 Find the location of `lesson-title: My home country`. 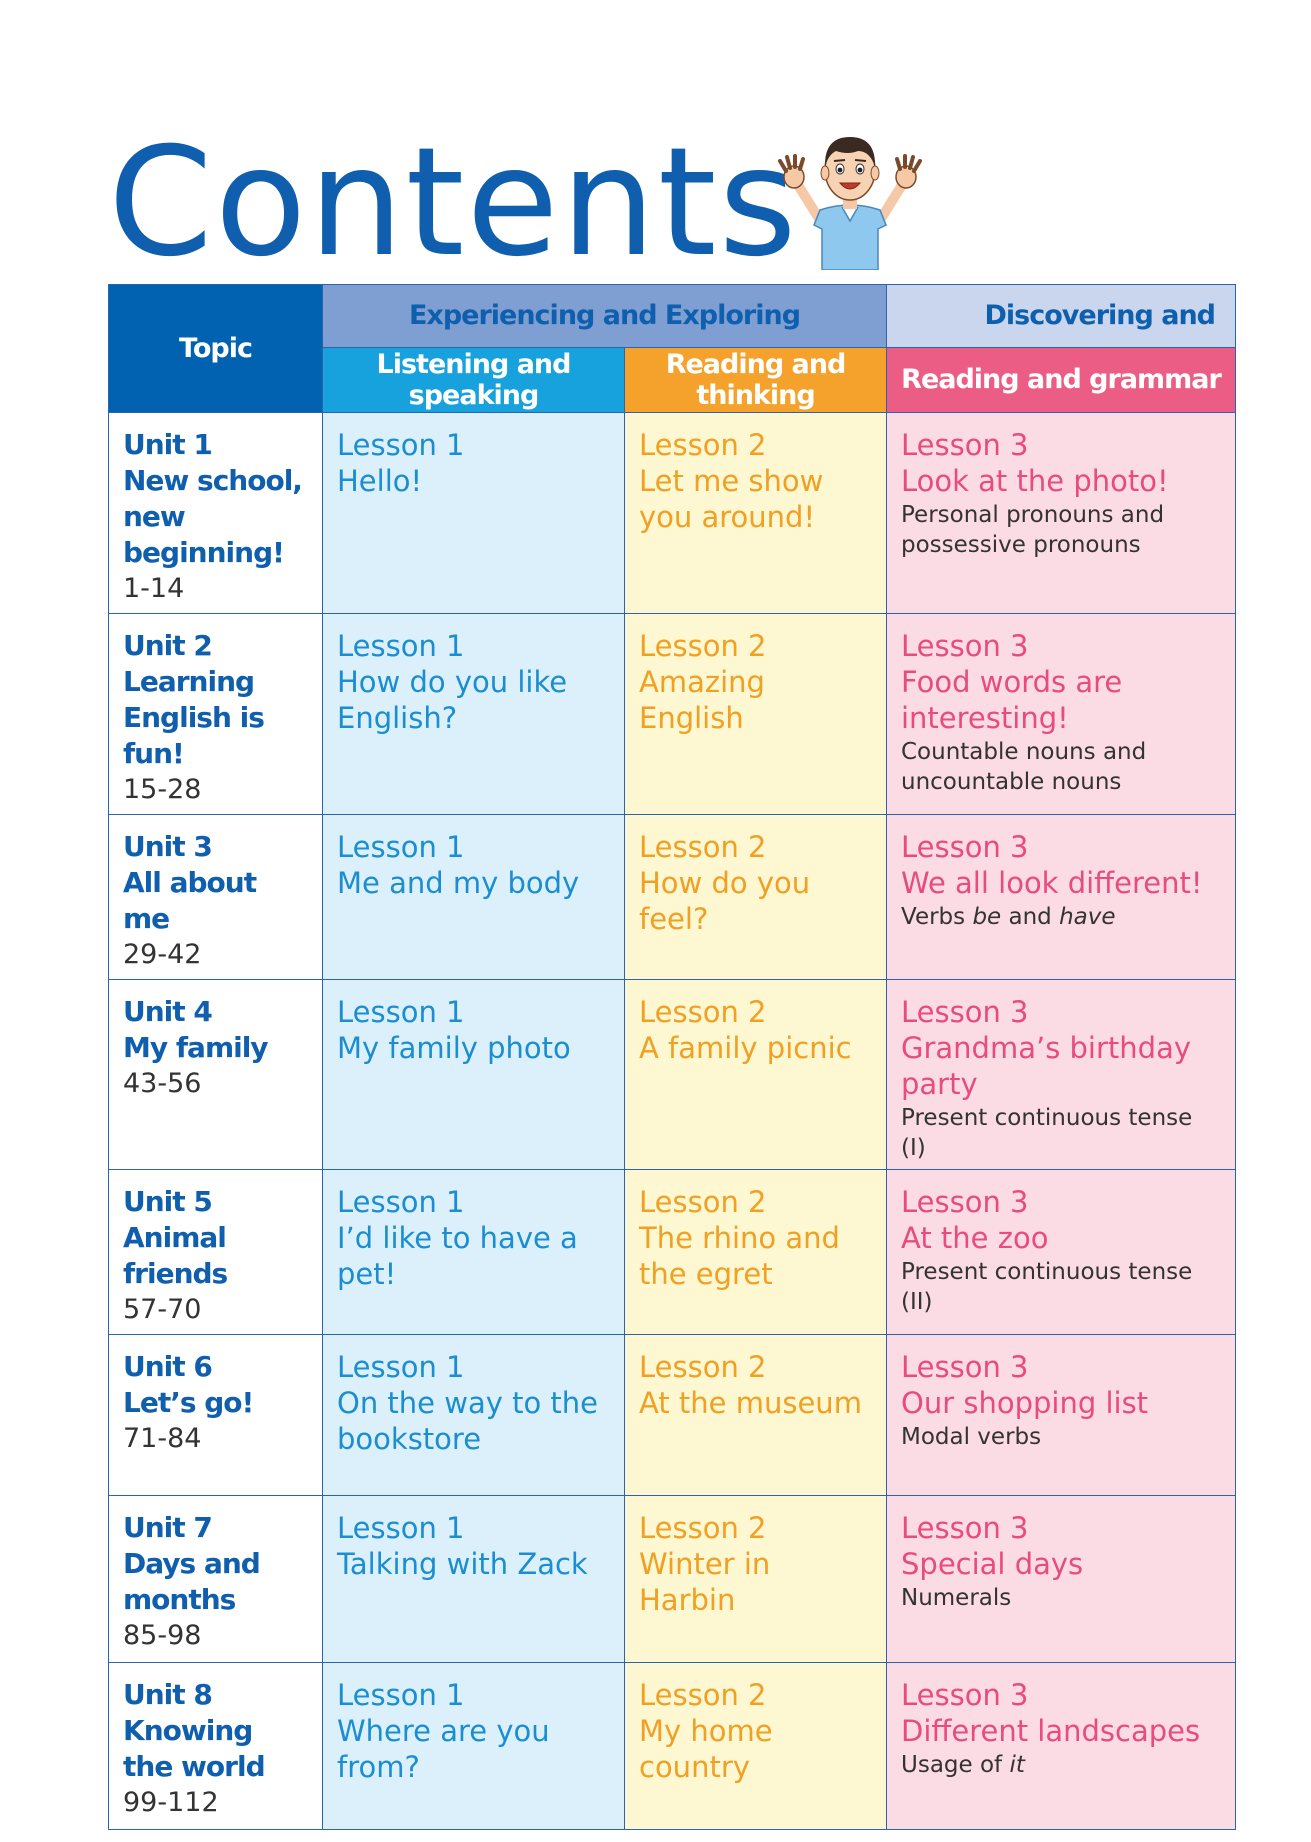

lesson-title: My home country is located at coordinates (706, 1749).